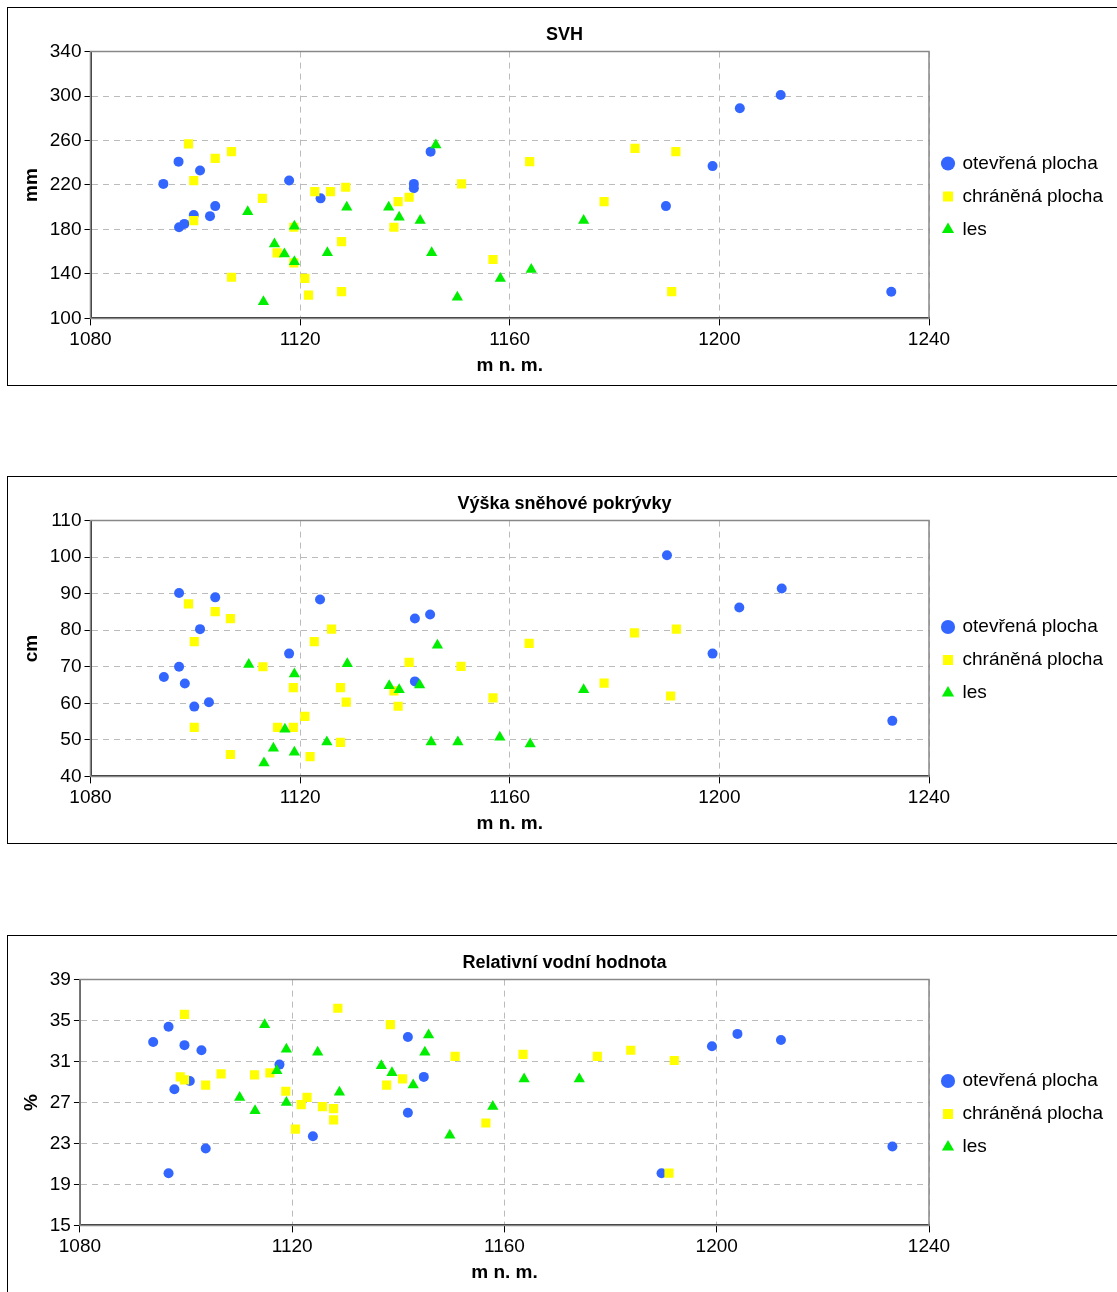  Describe the element at coordinates (30, 648) in the screenshot. I see `y-axis-title: cm` at that location.